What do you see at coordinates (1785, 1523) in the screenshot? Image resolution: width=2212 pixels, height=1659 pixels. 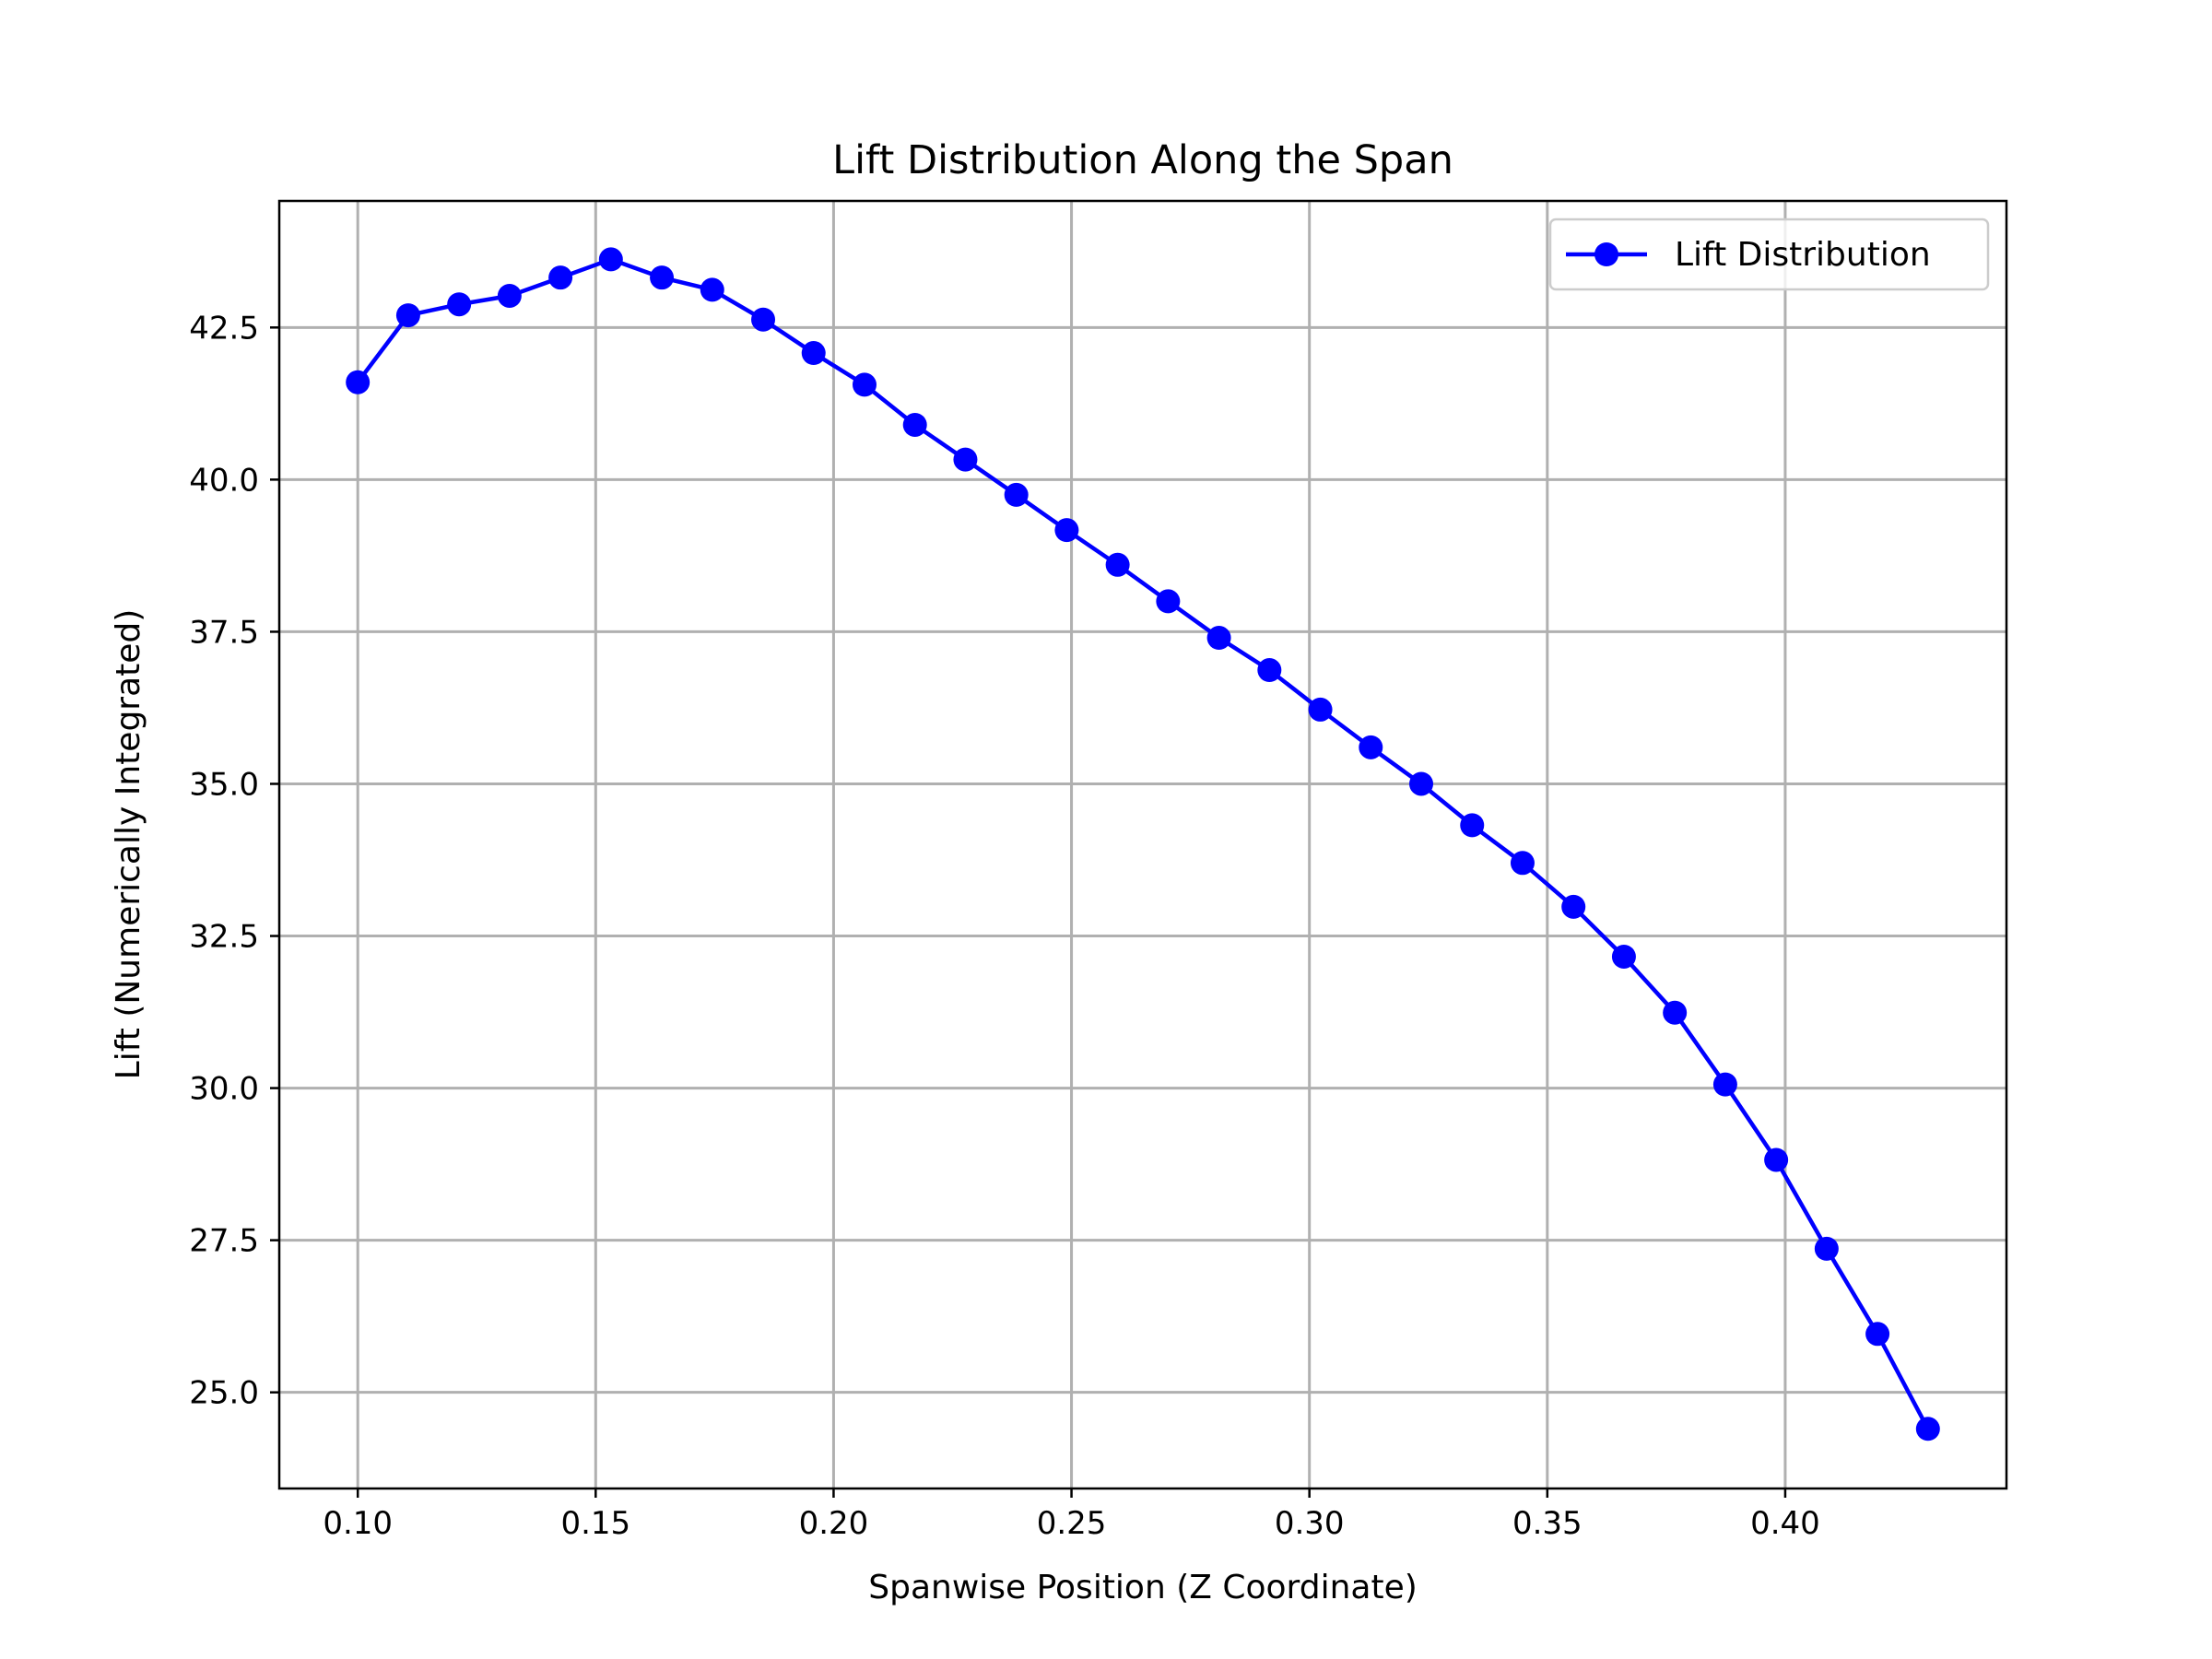 I see `x-tick-label: 0.40` at bounding box center [1785, 1523].